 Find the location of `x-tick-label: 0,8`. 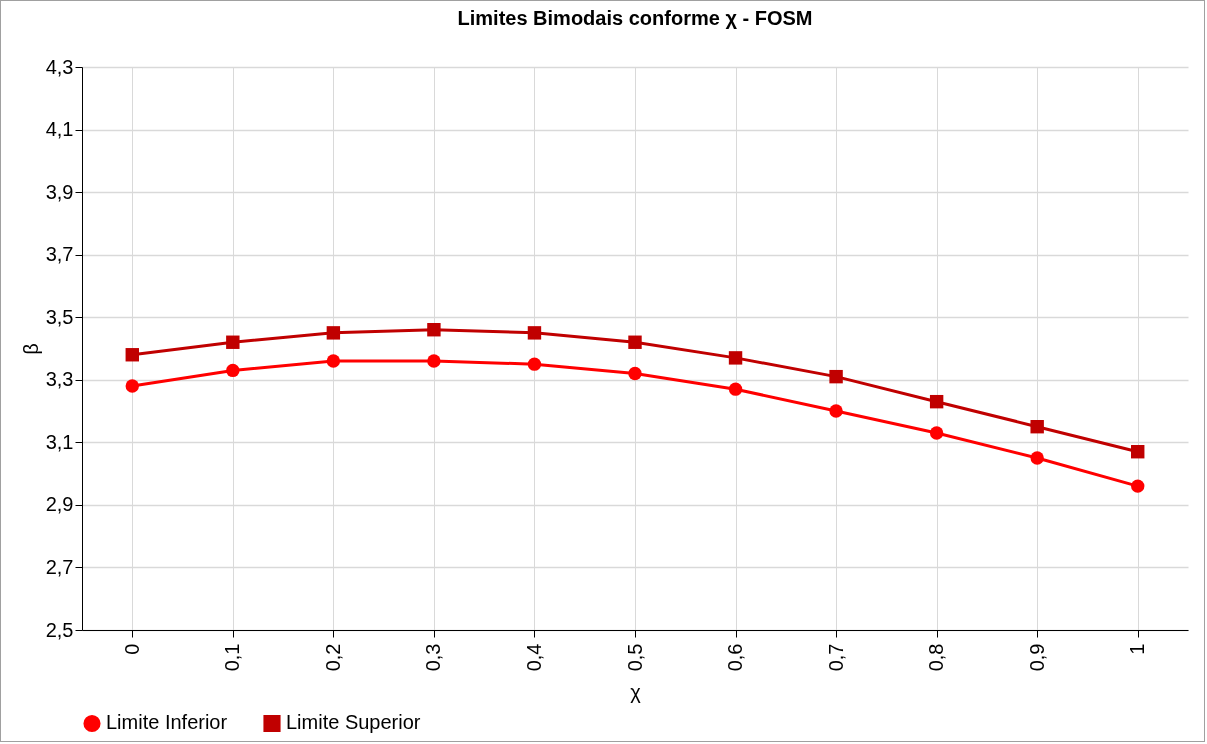

x-tick-label: 0,8 is located at coordinates (936, 657).